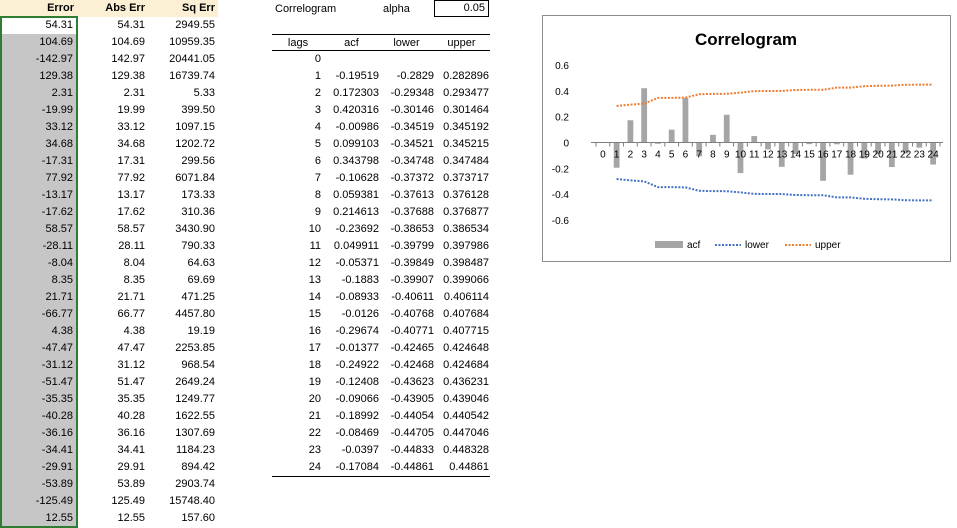  Describe the element at coordinates (39, 314) in the screenshot. I see `error-cell: -66.77` at that location.